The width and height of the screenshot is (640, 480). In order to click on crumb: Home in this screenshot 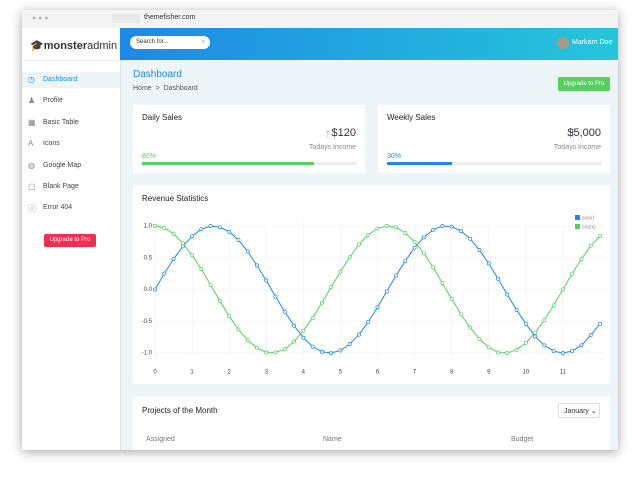, I will do `click(142, 88)`.